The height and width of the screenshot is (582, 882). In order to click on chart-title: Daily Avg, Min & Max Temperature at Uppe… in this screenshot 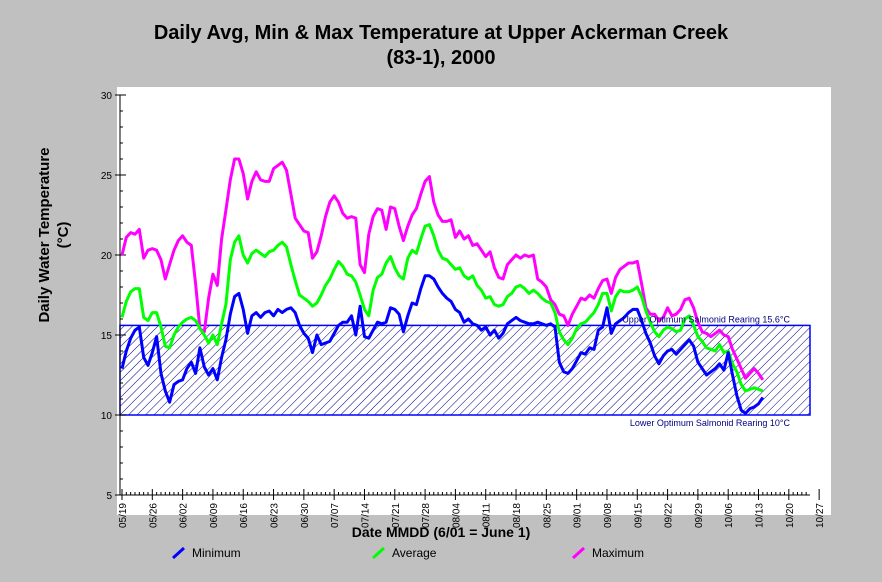, I will do `click(441, 33)`.